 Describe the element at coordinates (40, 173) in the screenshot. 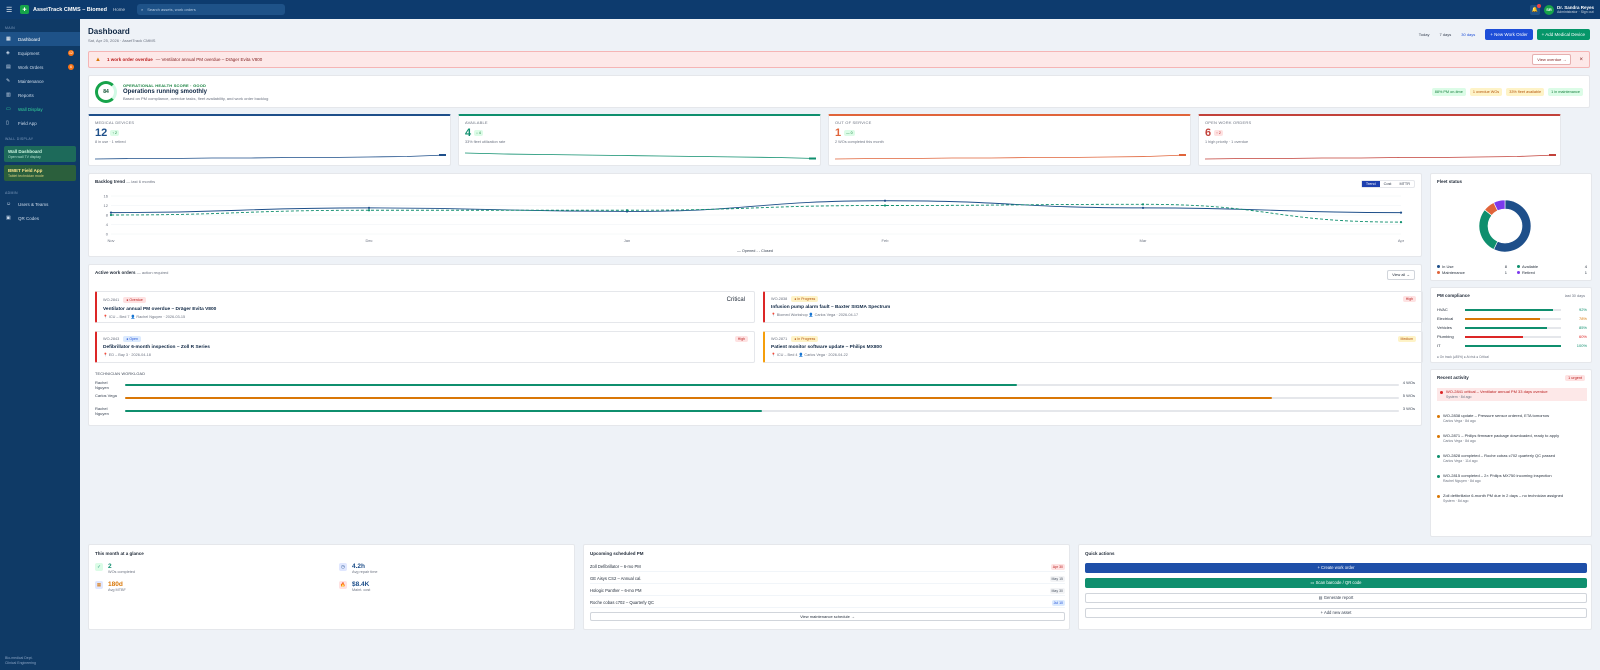

I see `field-app-card: BMET Field App Tablet technician mode` at that location.